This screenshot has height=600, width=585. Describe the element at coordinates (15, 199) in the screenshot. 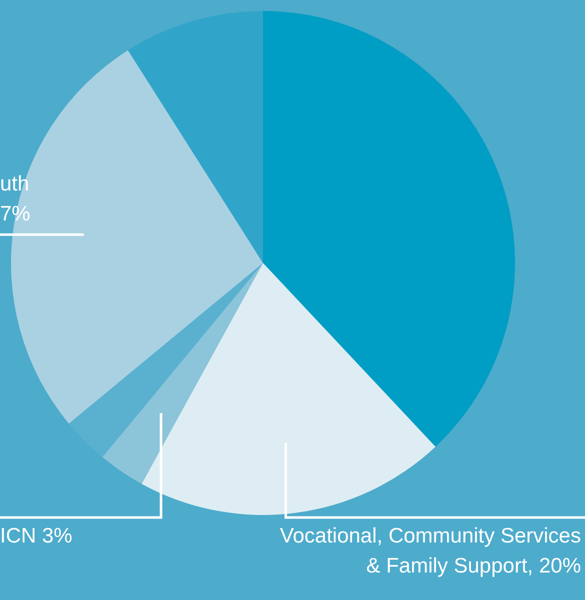

I see `data-label: uth 7%` at that location.